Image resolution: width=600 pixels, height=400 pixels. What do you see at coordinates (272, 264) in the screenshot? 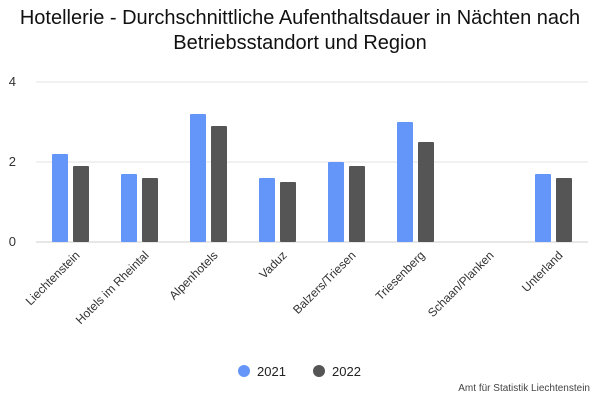
I see `x-tick-label: Vaduz` at bounding box center [272, 264].